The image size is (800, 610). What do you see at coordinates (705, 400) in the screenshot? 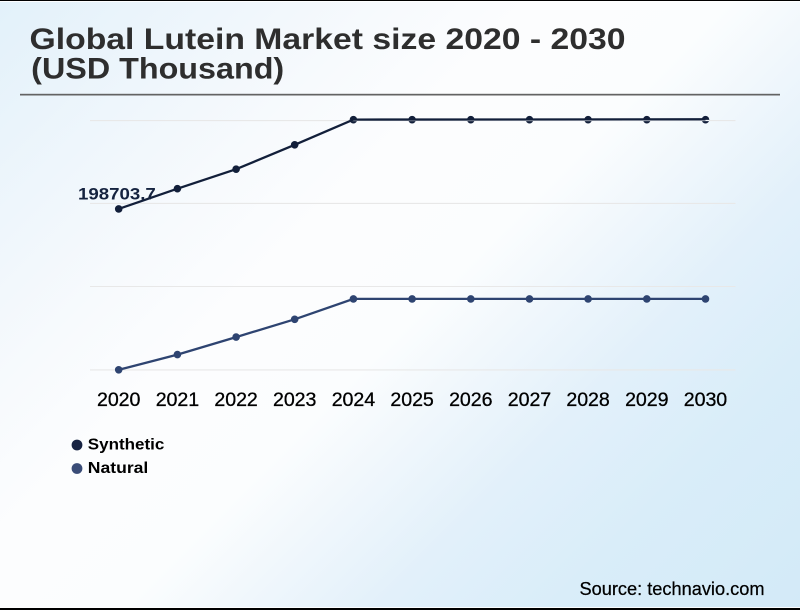
I see `svg-text: 2030` at bounding box center [705, 400].